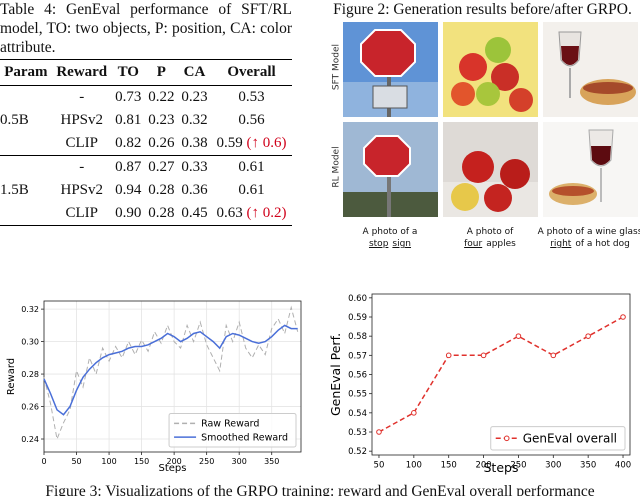 The height and width of the screenshot is (496, 640). Describe the element at coordinates (506, 438) in the screenshot. I see `legend-marker` at that location.